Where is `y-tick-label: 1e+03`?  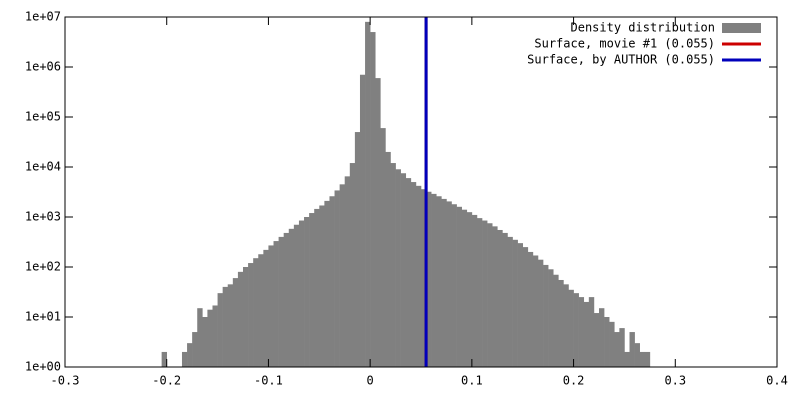
y-tick-label: 1e+03 is located at coordinates (43, 217).